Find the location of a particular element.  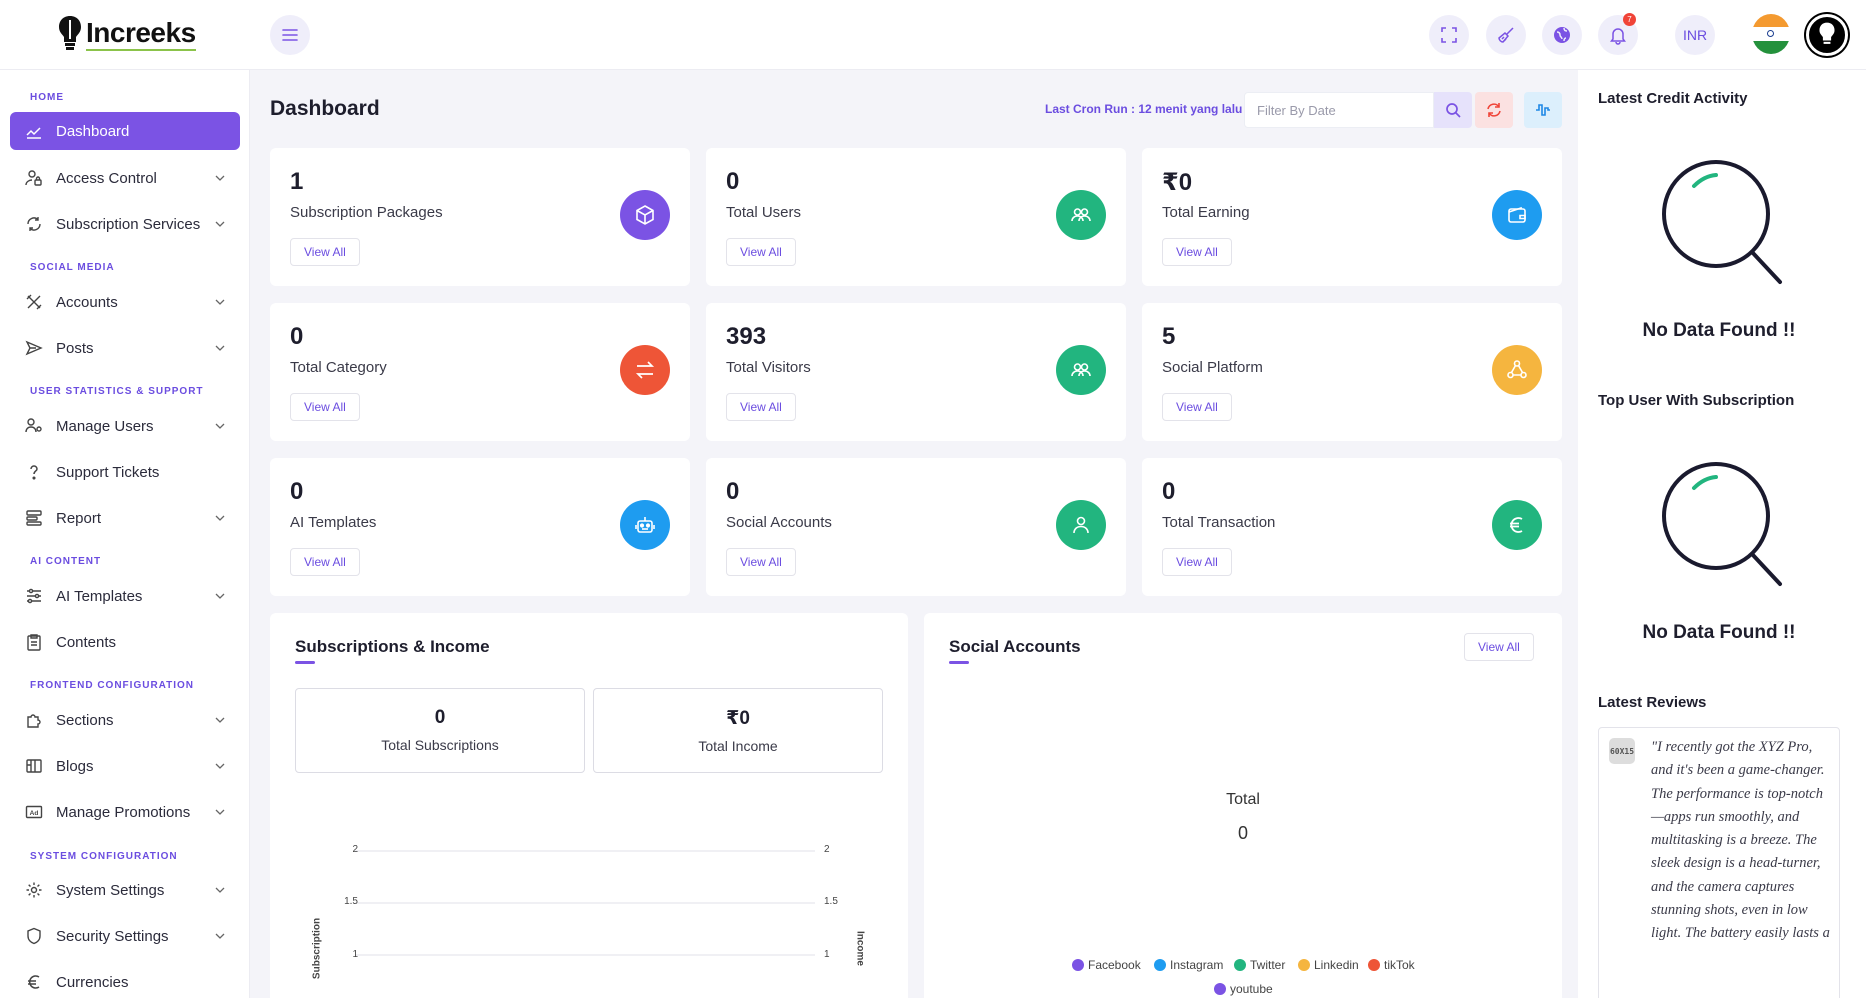

y-tick-right: 1 is located at coordinates (827, 954).